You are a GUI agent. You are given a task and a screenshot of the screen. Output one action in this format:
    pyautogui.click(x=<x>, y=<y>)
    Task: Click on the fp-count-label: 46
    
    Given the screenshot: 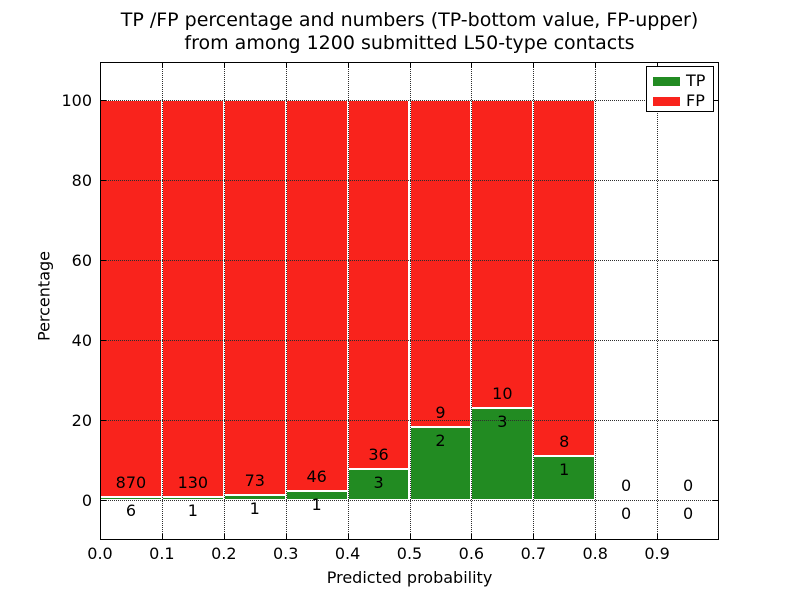 What is the action you would take?
    pyautogui.click(x=316, y=477)
    